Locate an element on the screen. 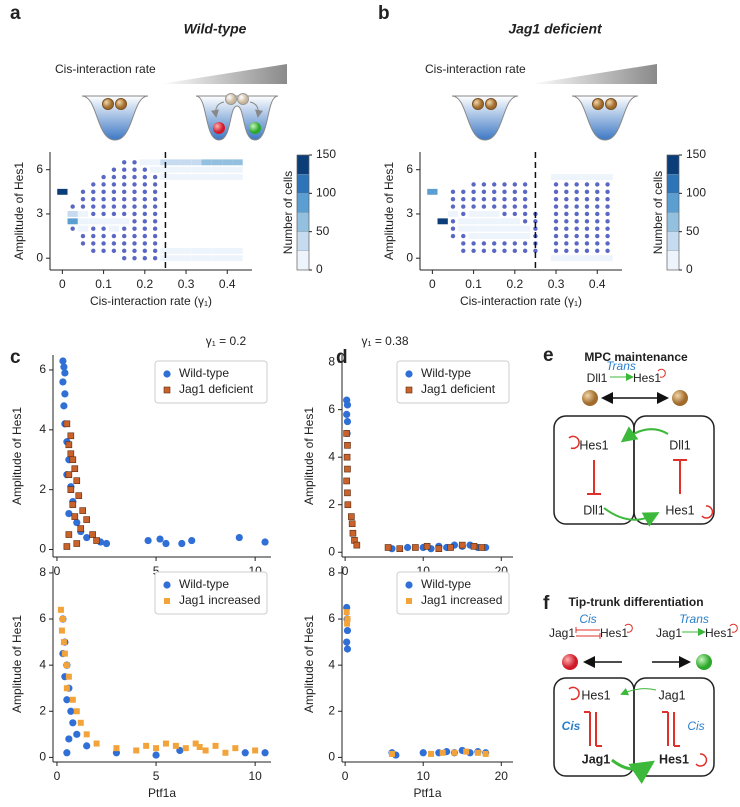  well is located at coordinates (115, 118).